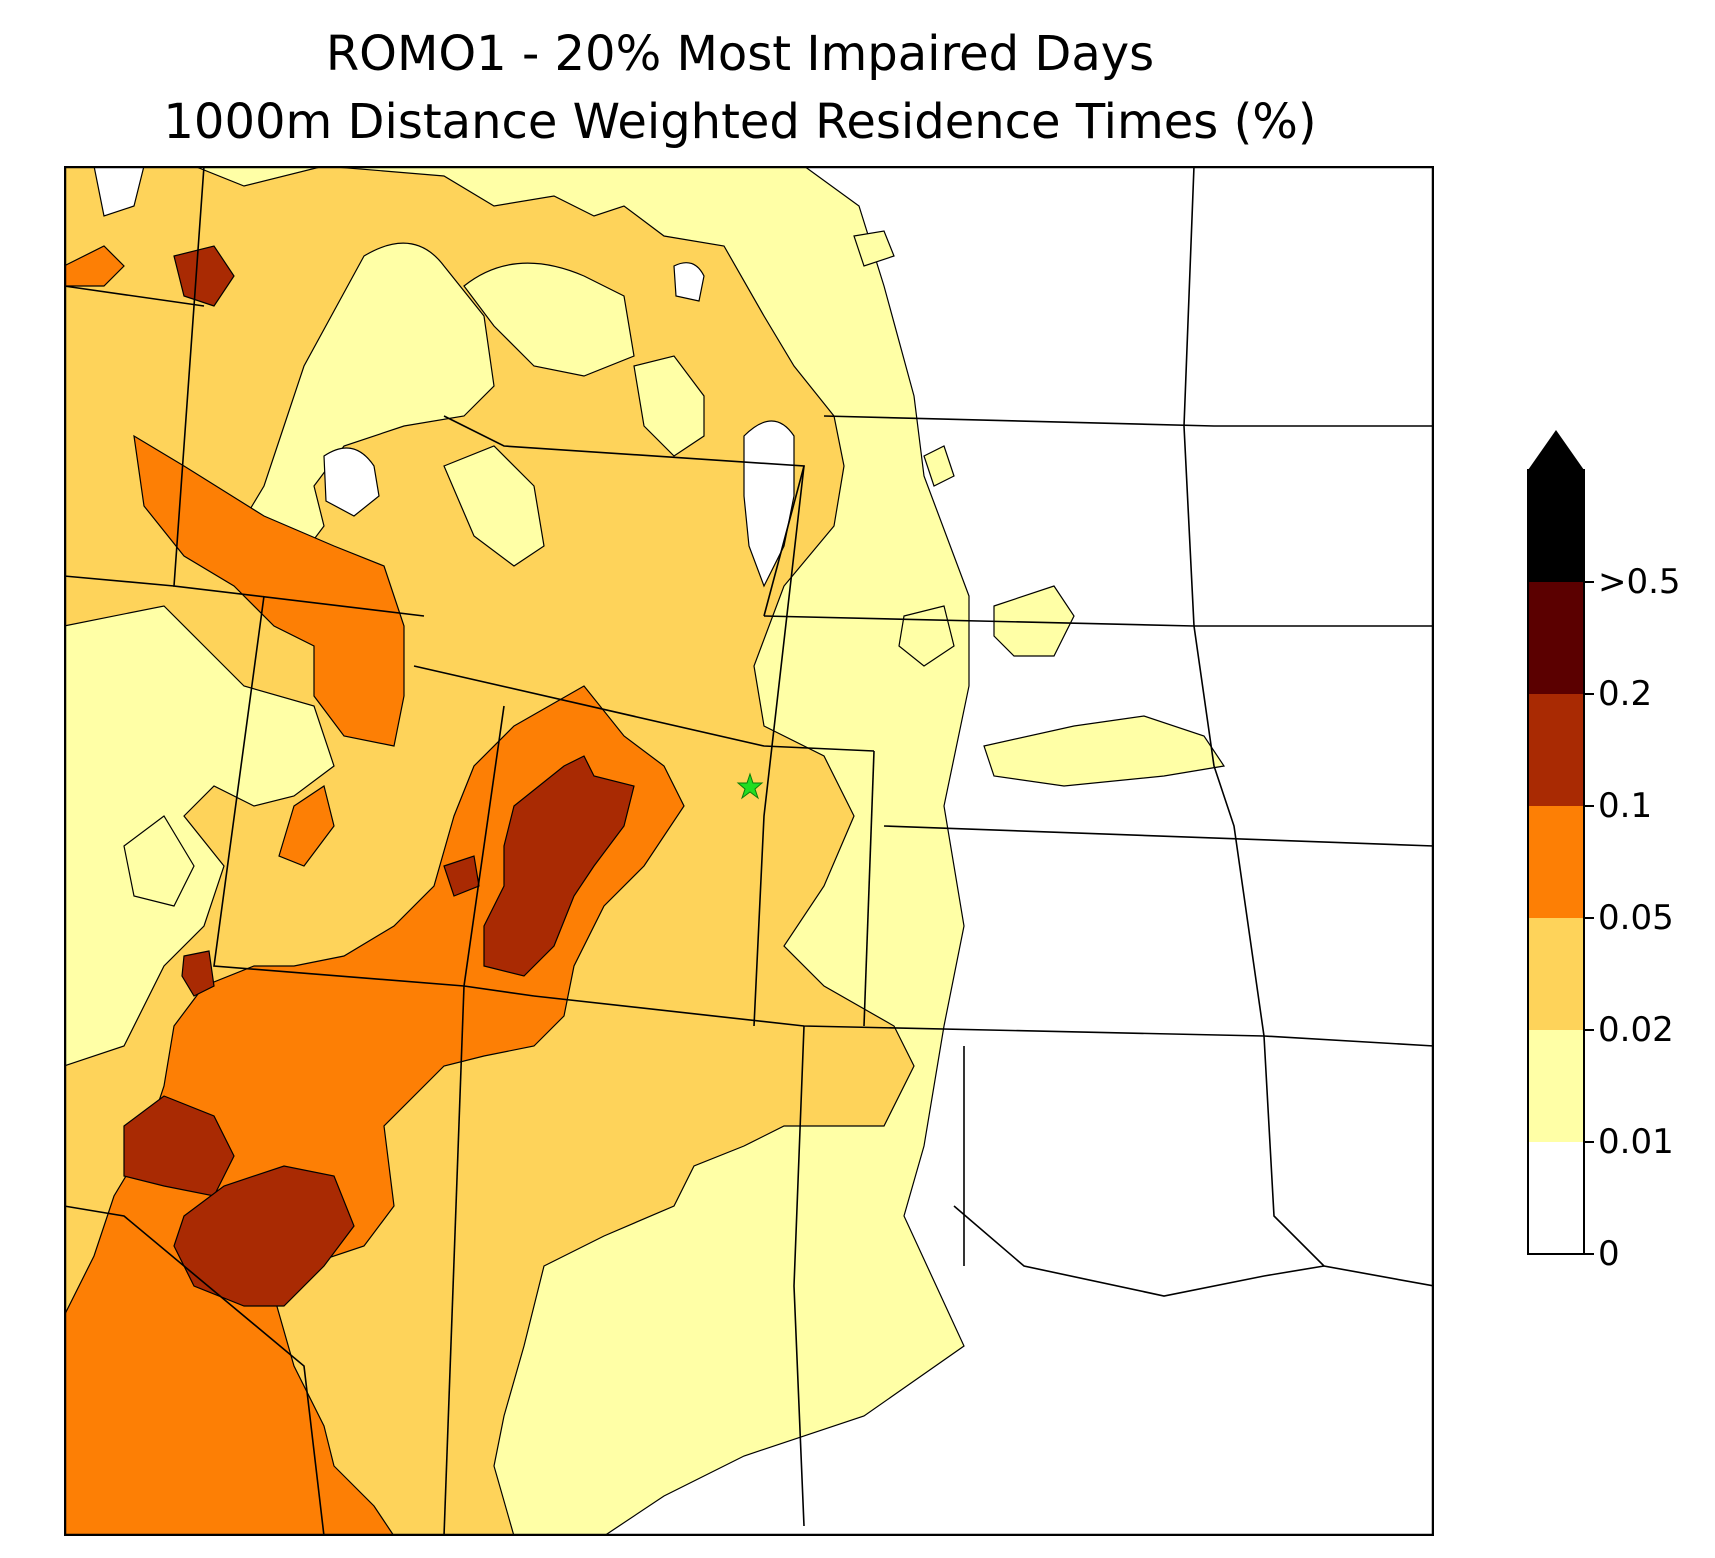  Describe the element at coordinates (1625, 806) in the screenshot. I see `colorbar-tick-label: 0.1` at that location.